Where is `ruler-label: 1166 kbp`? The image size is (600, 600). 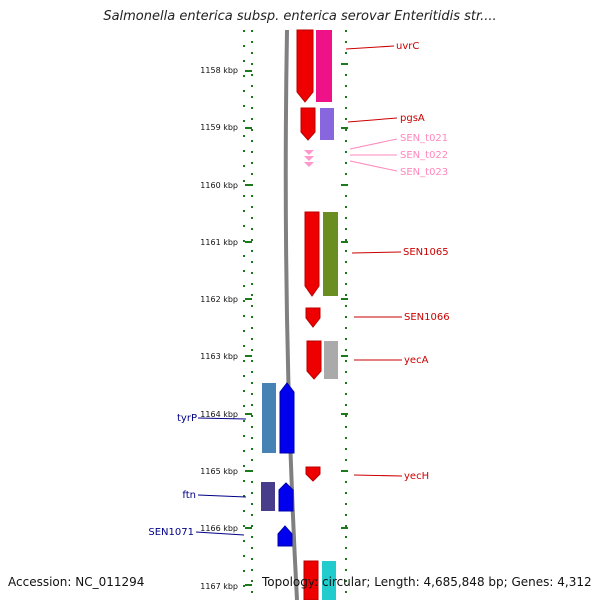 ruler-label: 1166 kbp is located at coordinates (219, 528).